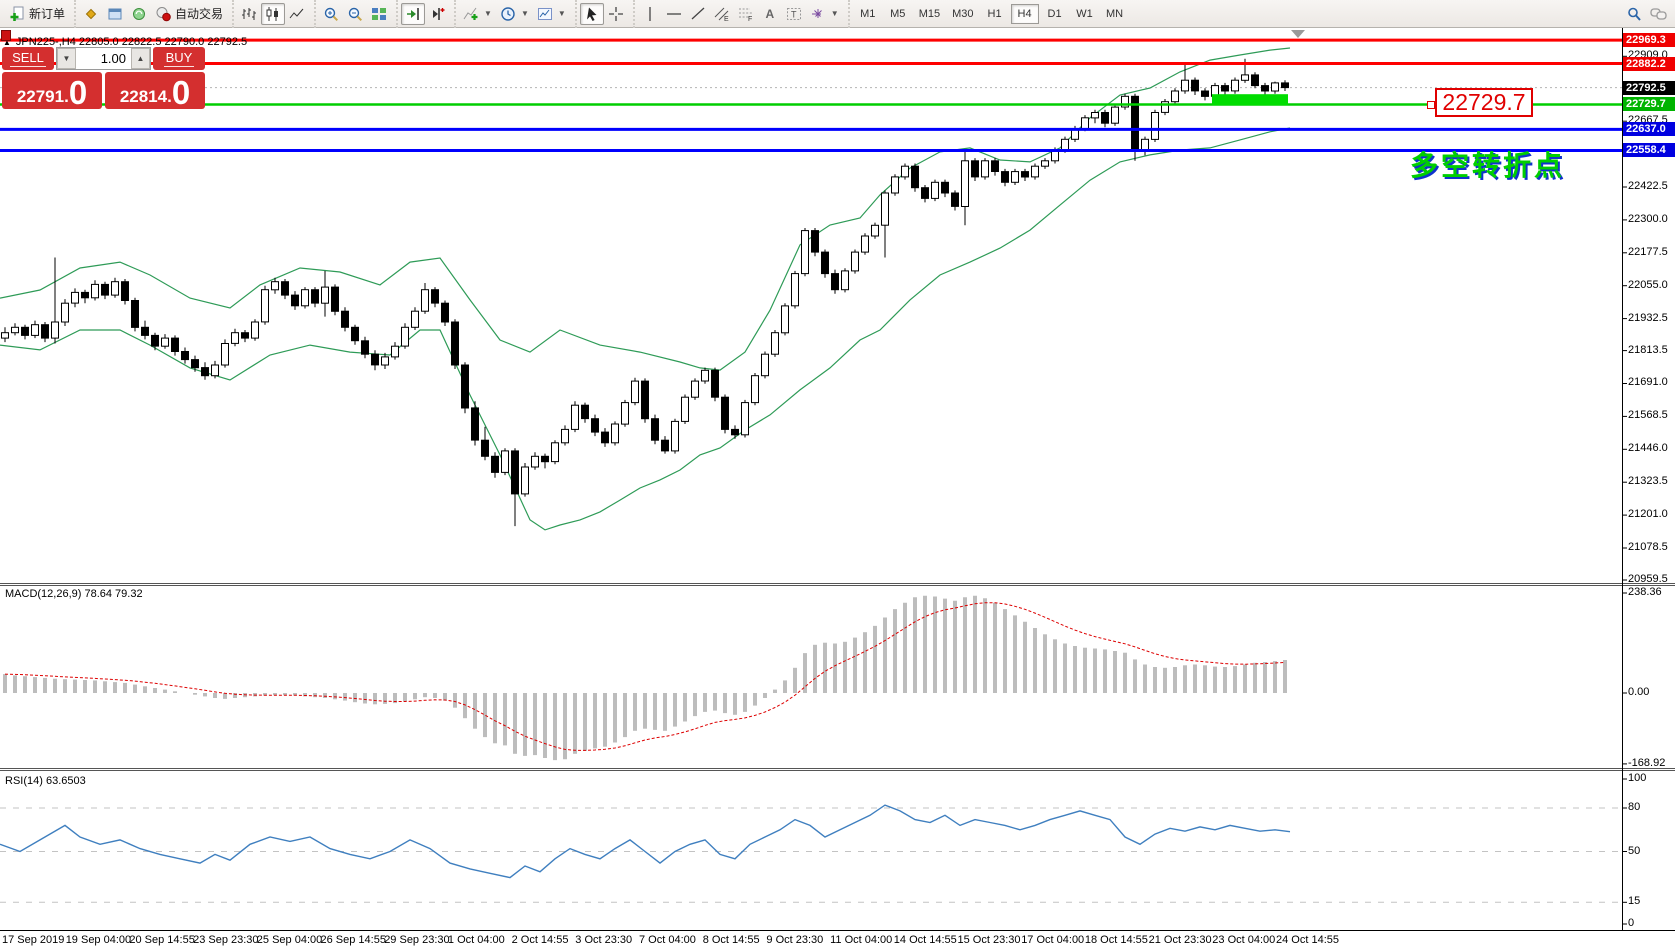 The height and width of the screenshot is (951, 1675). I want to click on fibonacci-button: F, so click(746, 14).